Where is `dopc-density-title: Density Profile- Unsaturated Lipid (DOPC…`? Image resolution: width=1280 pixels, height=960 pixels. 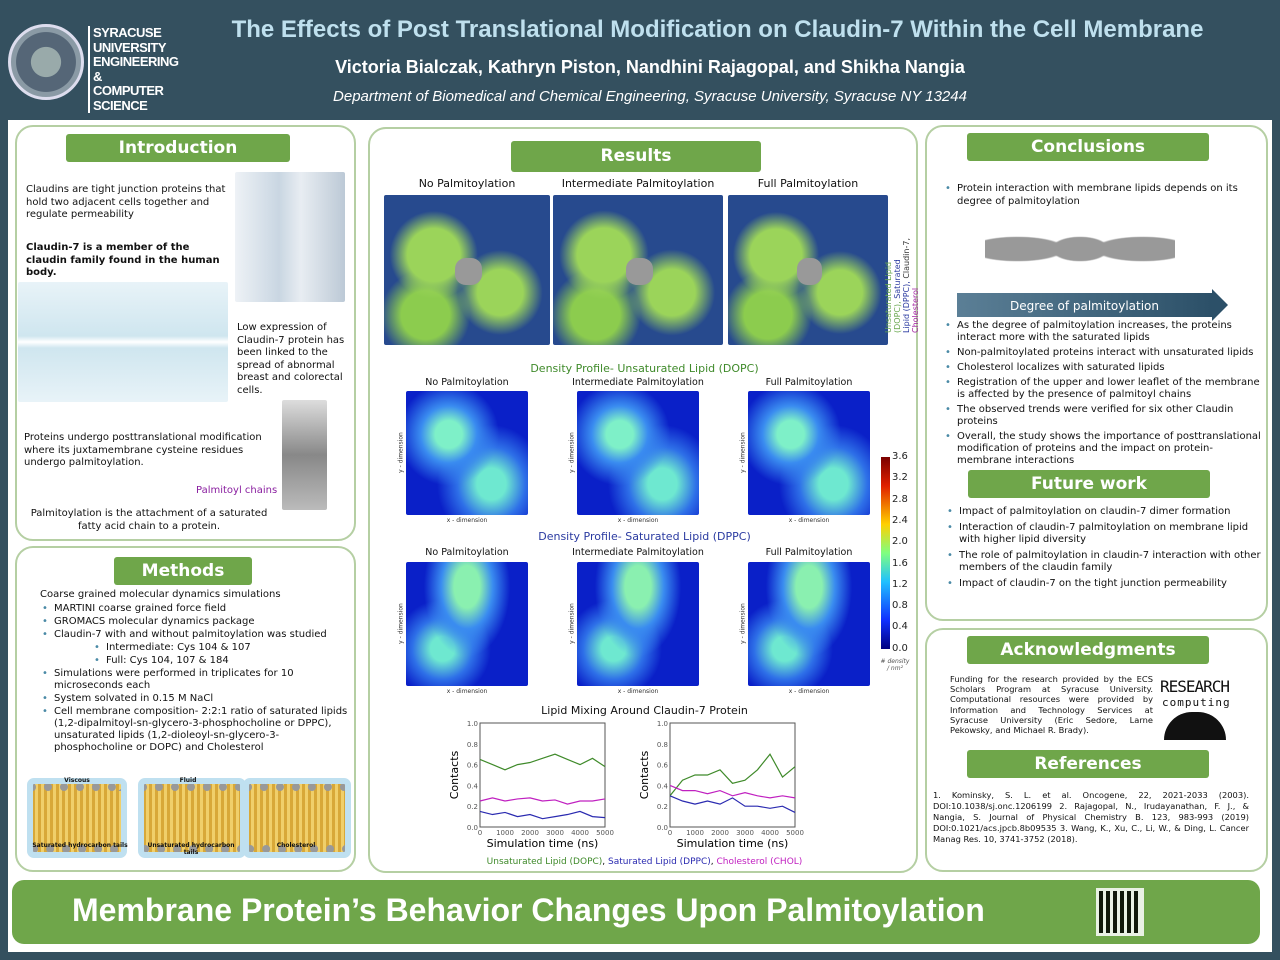 dopc-density-title: Density Profile- Unsaturated Lipid (DOPC… is located at coordinates (644, 368).